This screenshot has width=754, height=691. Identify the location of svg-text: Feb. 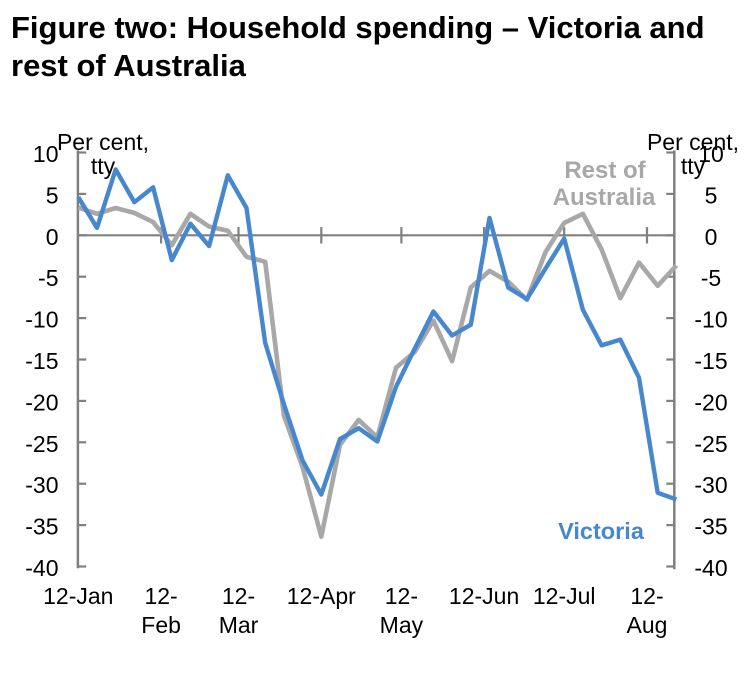
(161, 625).